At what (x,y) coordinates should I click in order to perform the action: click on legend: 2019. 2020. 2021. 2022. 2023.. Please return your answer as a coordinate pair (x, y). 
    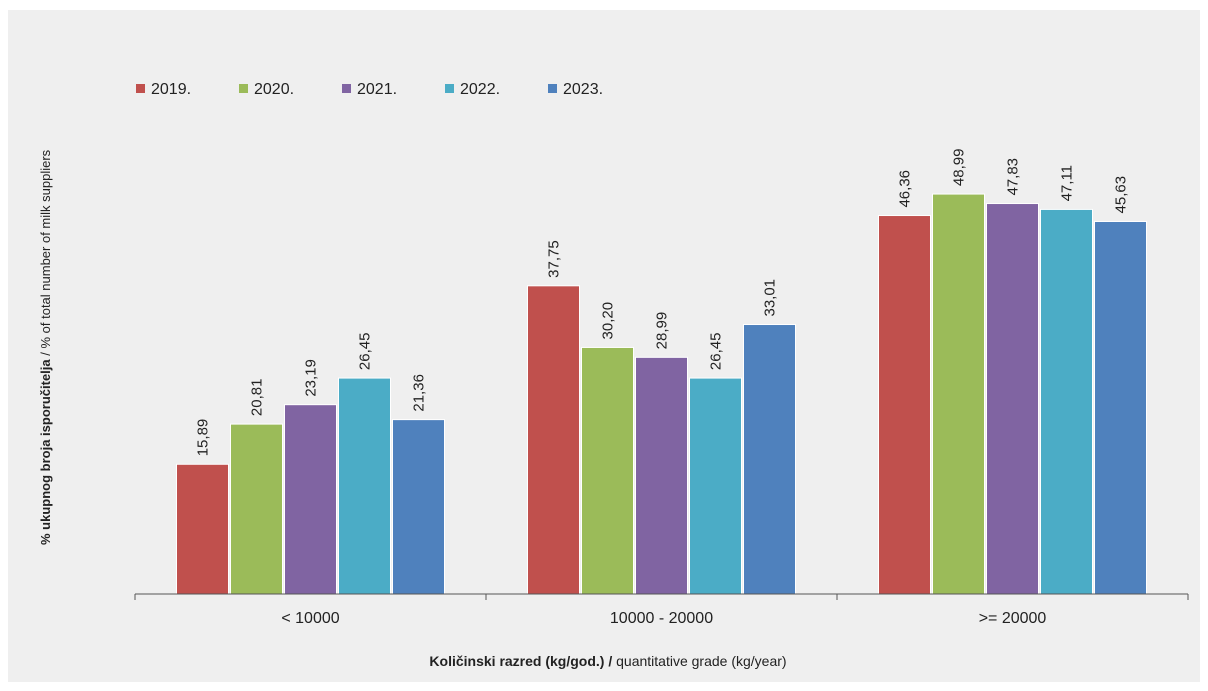
    Looking at the image, I should click on (369, 89).